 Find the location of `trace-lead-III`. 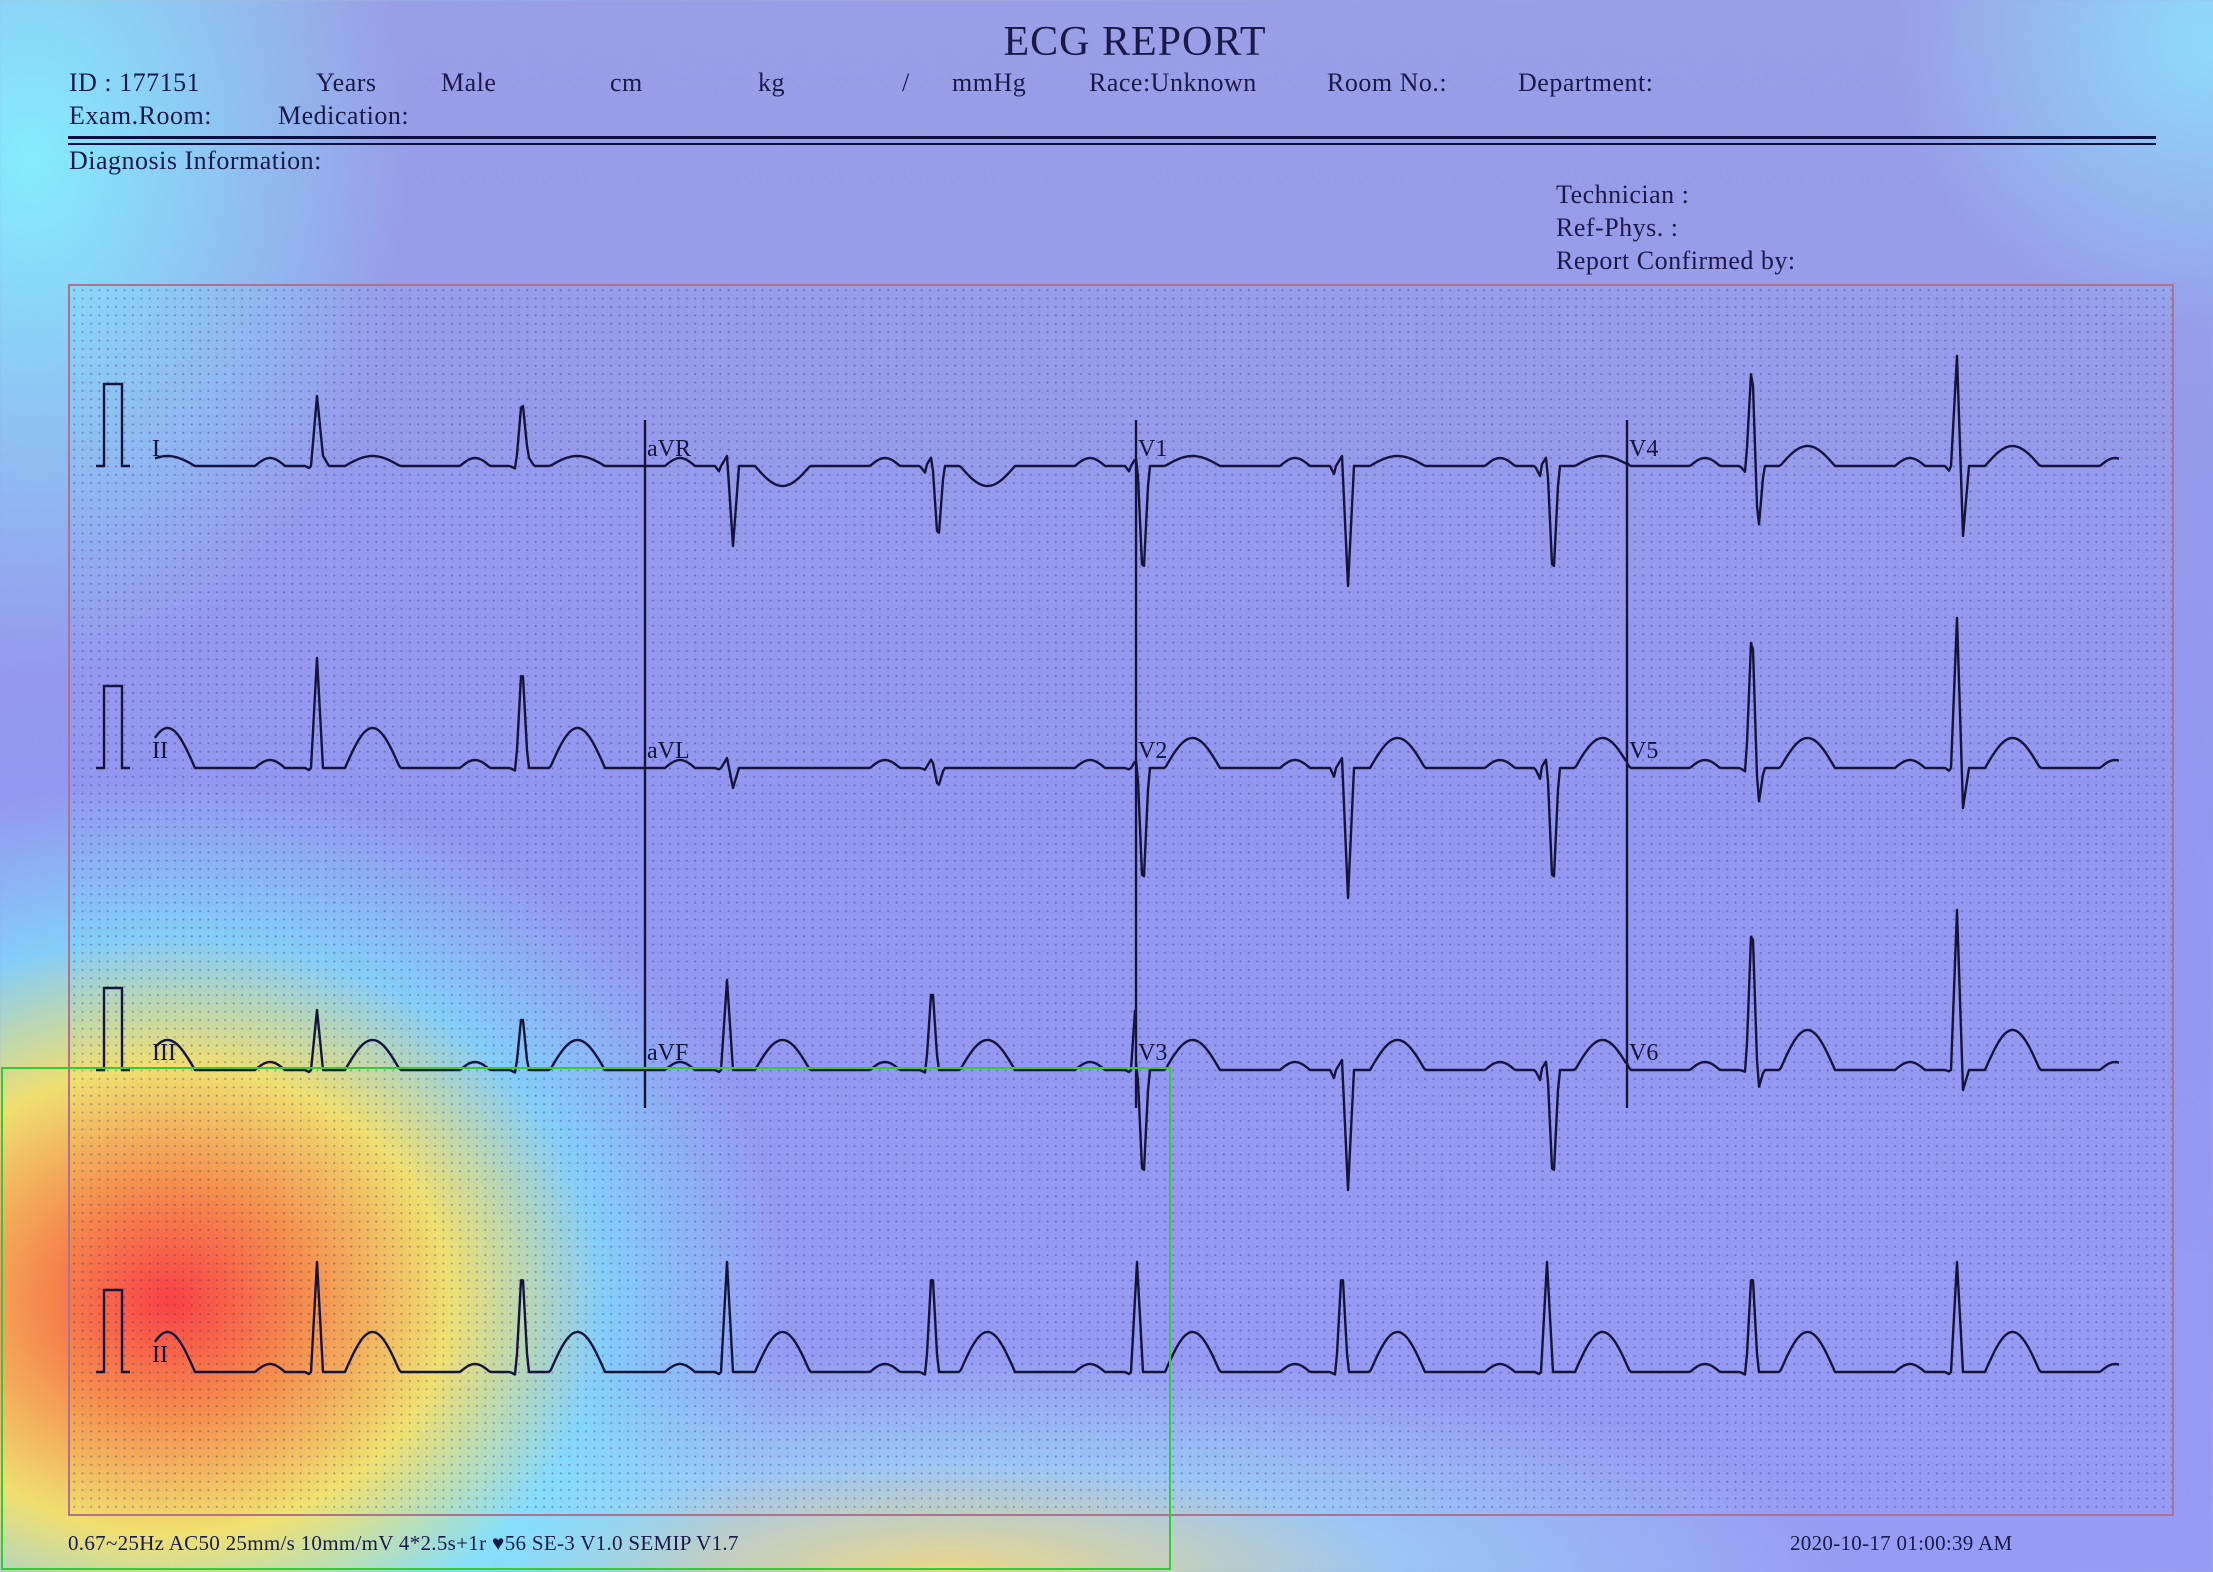

trace-lead-III is located at coordinates (399, 1041).